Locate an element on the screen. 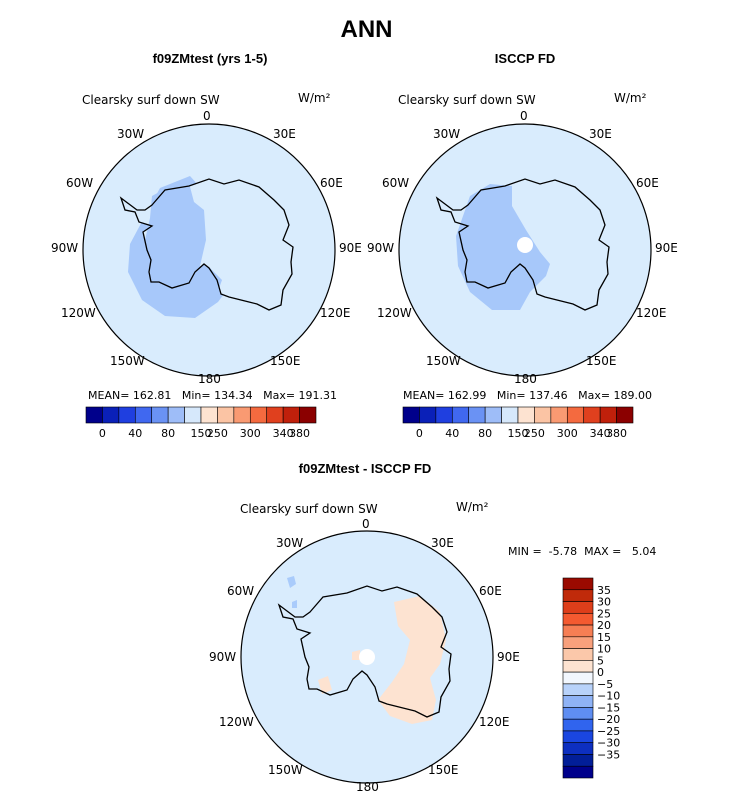 The width and height of the screenshot is (733, 798). colorbar-tick-label: 380 is located at coordinates (299, 433).